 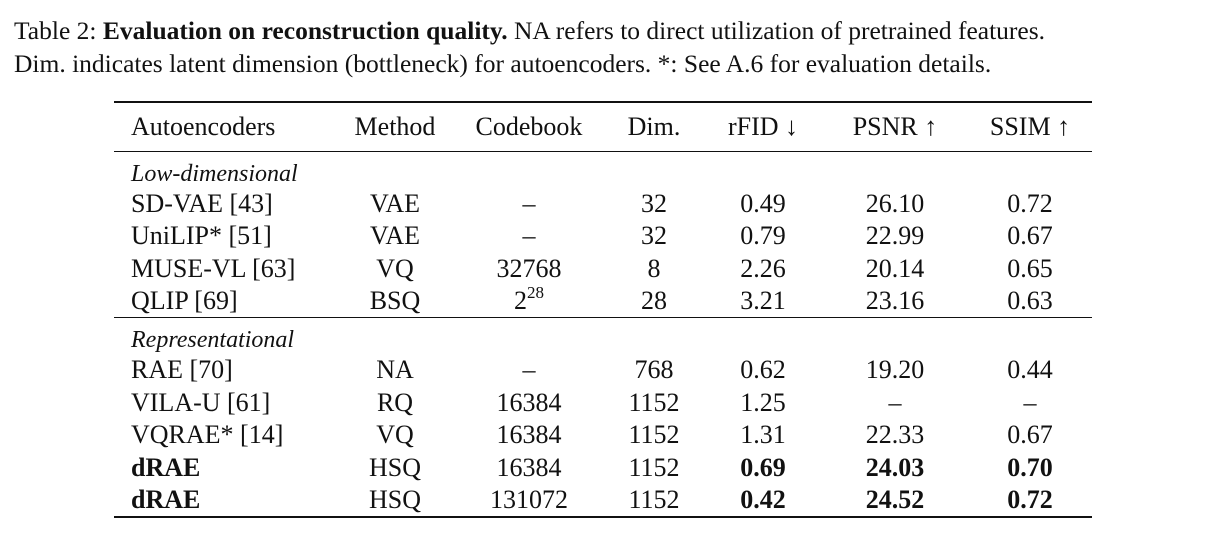 I want to click on table-row: dRAE HSQ 131072 1152 0.42 24.52 0.72, so click(x=603, y=500).